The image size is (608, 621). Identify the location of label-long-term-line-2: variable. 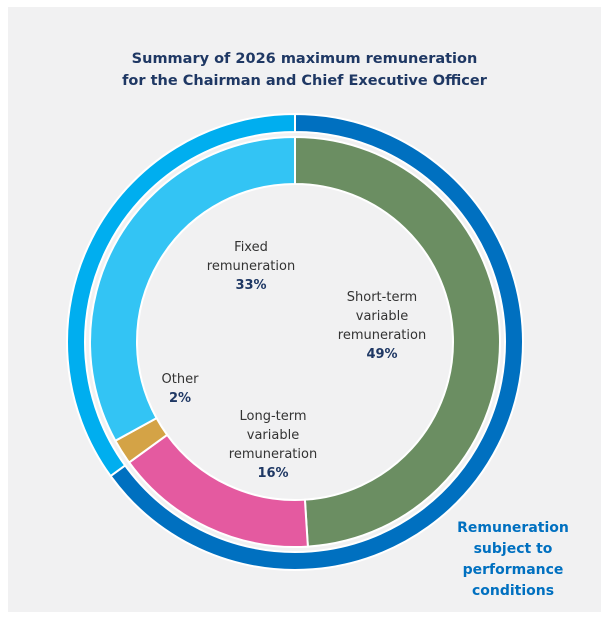
(273, 435).